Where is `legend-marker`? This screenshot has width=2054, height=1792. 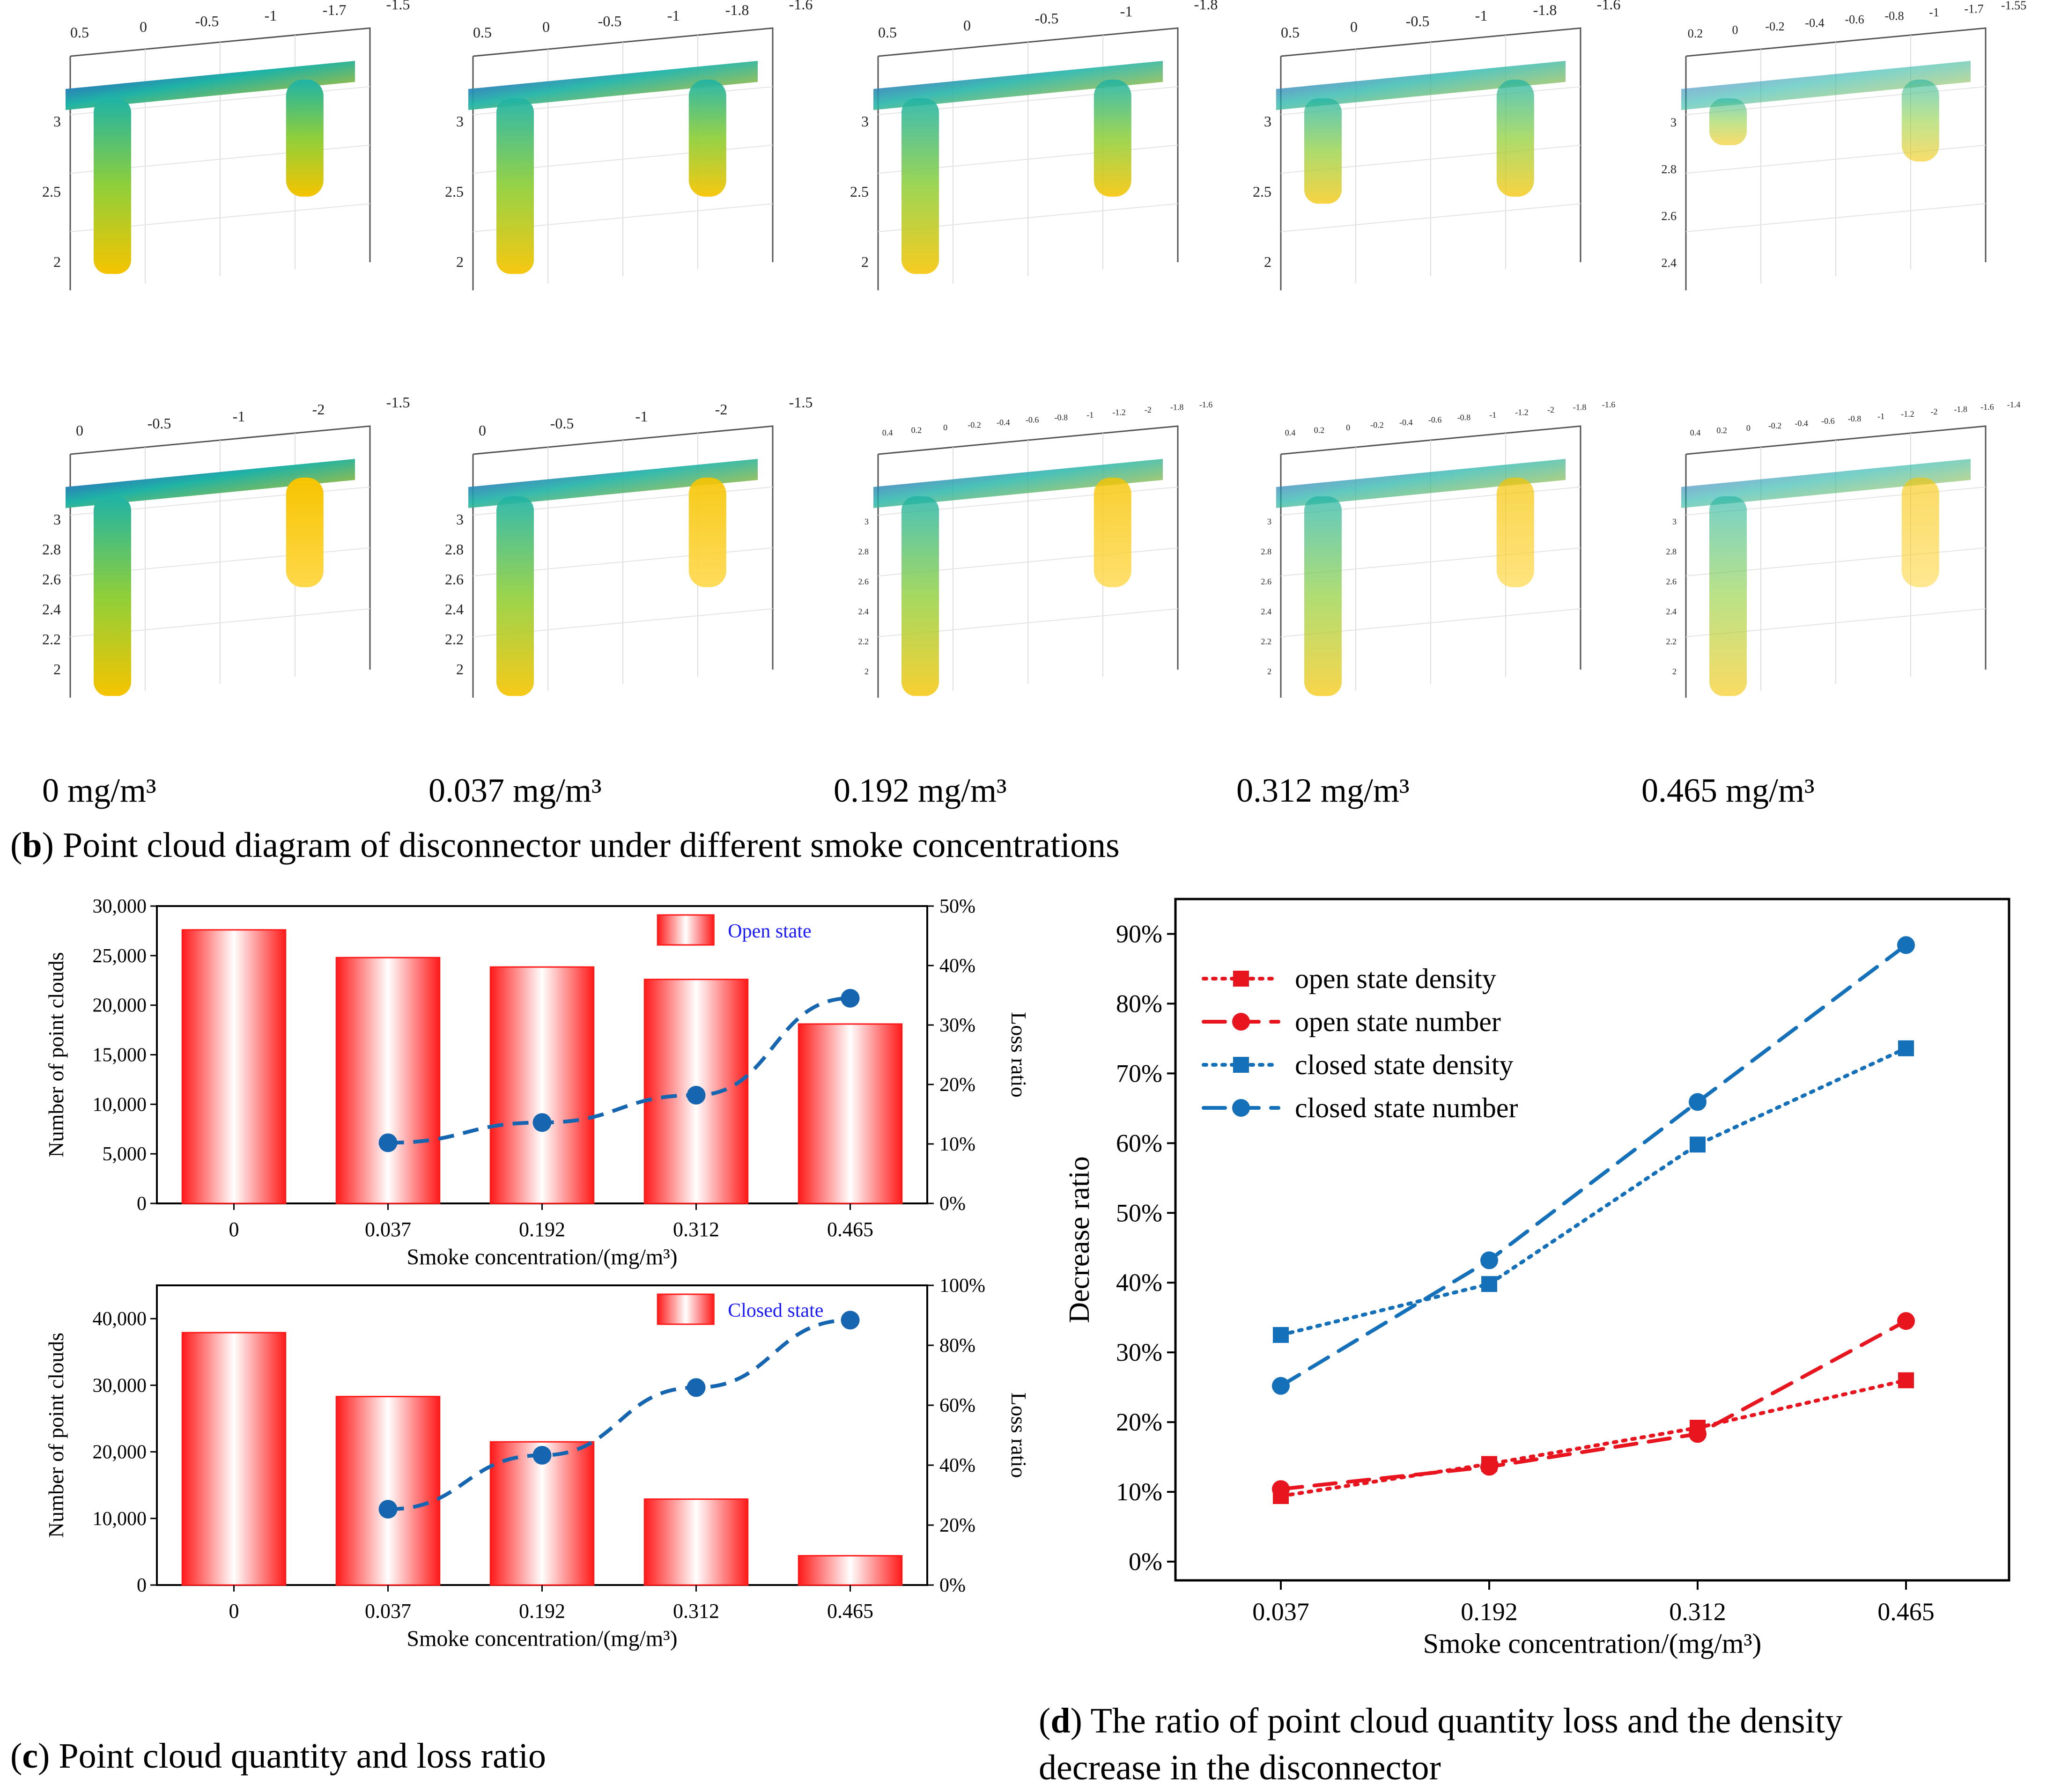 legend-marker is located at coordinates (1241, 979).